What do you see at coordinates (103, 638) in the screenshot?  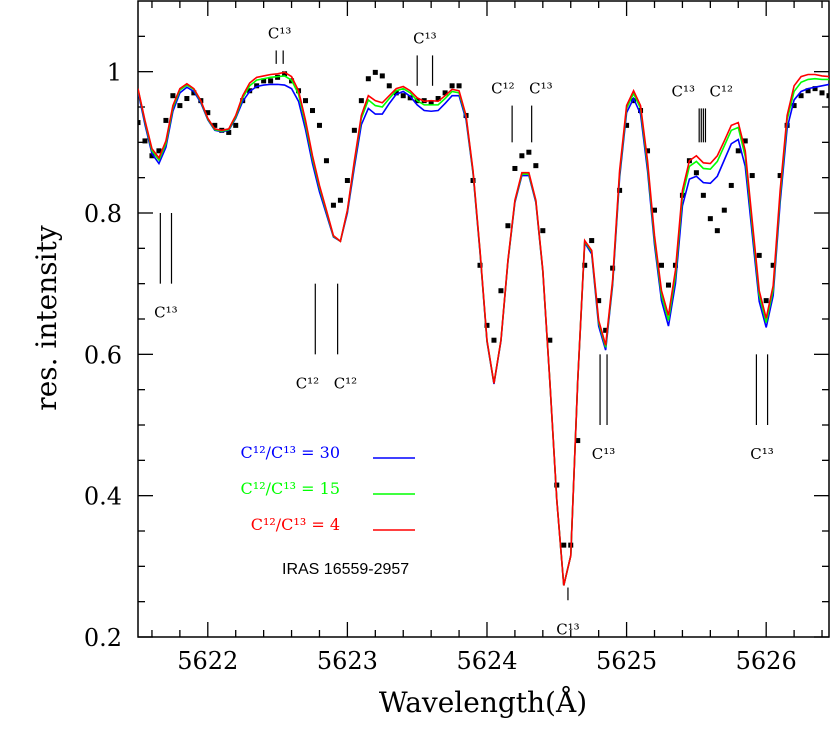 I see `y-tick-label: 0.2` at bounding box center [103, 638].